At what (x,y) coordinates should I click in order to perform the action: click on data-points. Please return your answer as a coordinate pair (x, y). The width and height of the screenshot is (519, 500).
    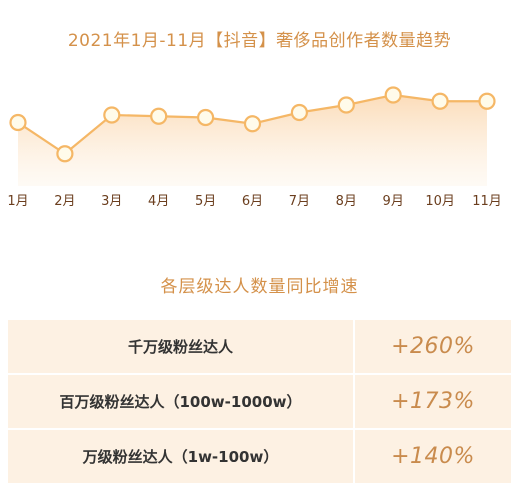
    Looking at the image, I should click on (252, 124).